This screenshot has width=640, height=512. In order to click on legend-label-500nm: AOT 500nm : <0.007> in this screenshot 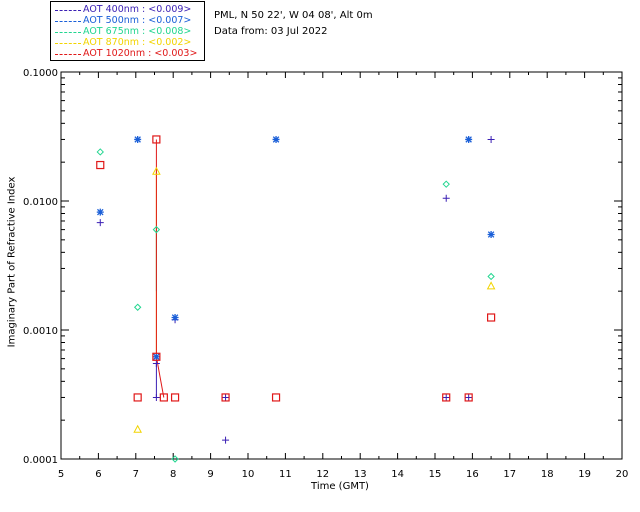, I will do `click(137, 20)`.